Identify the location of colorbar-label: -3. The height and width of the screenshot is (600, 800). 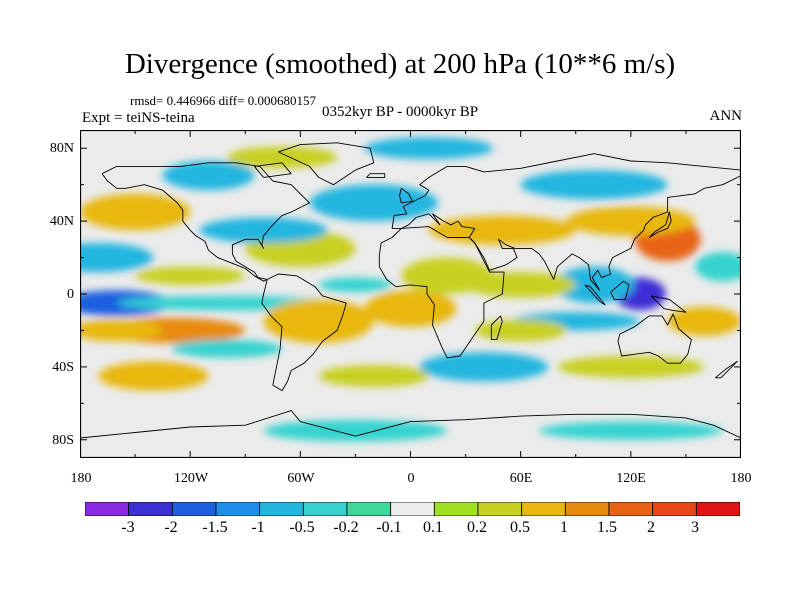
(128, 527).